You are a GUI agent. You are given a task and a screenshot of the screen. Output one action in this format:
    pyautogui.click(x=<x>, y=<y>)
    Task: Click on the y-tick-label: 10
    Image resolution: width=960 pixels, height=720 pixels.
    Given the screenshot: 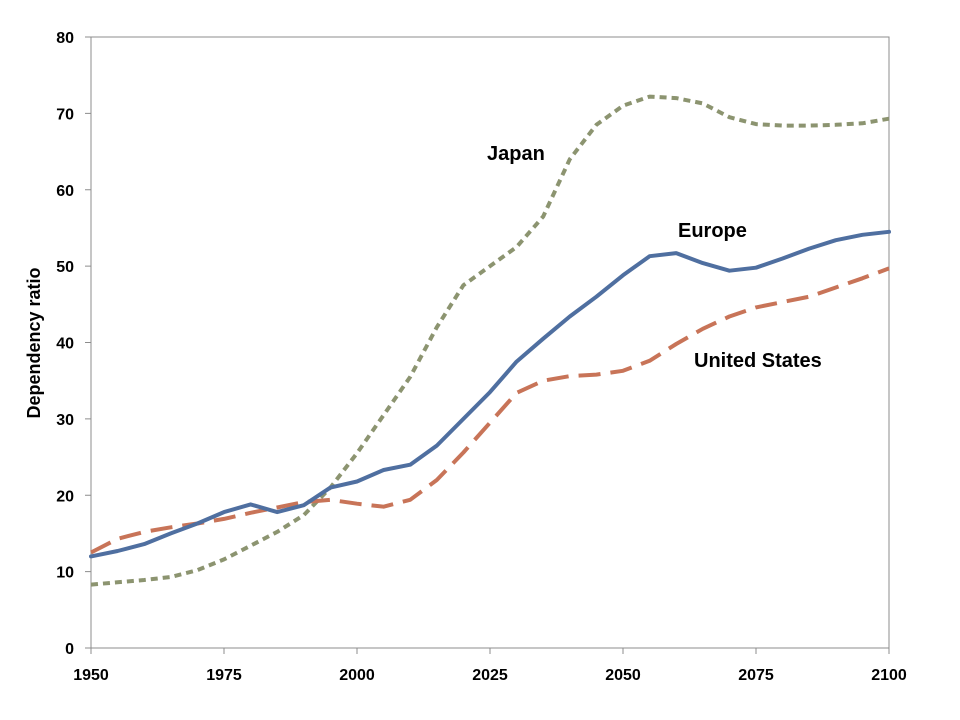 What is the action you would take?
    pyautogui.click(x=65, y=573)
    